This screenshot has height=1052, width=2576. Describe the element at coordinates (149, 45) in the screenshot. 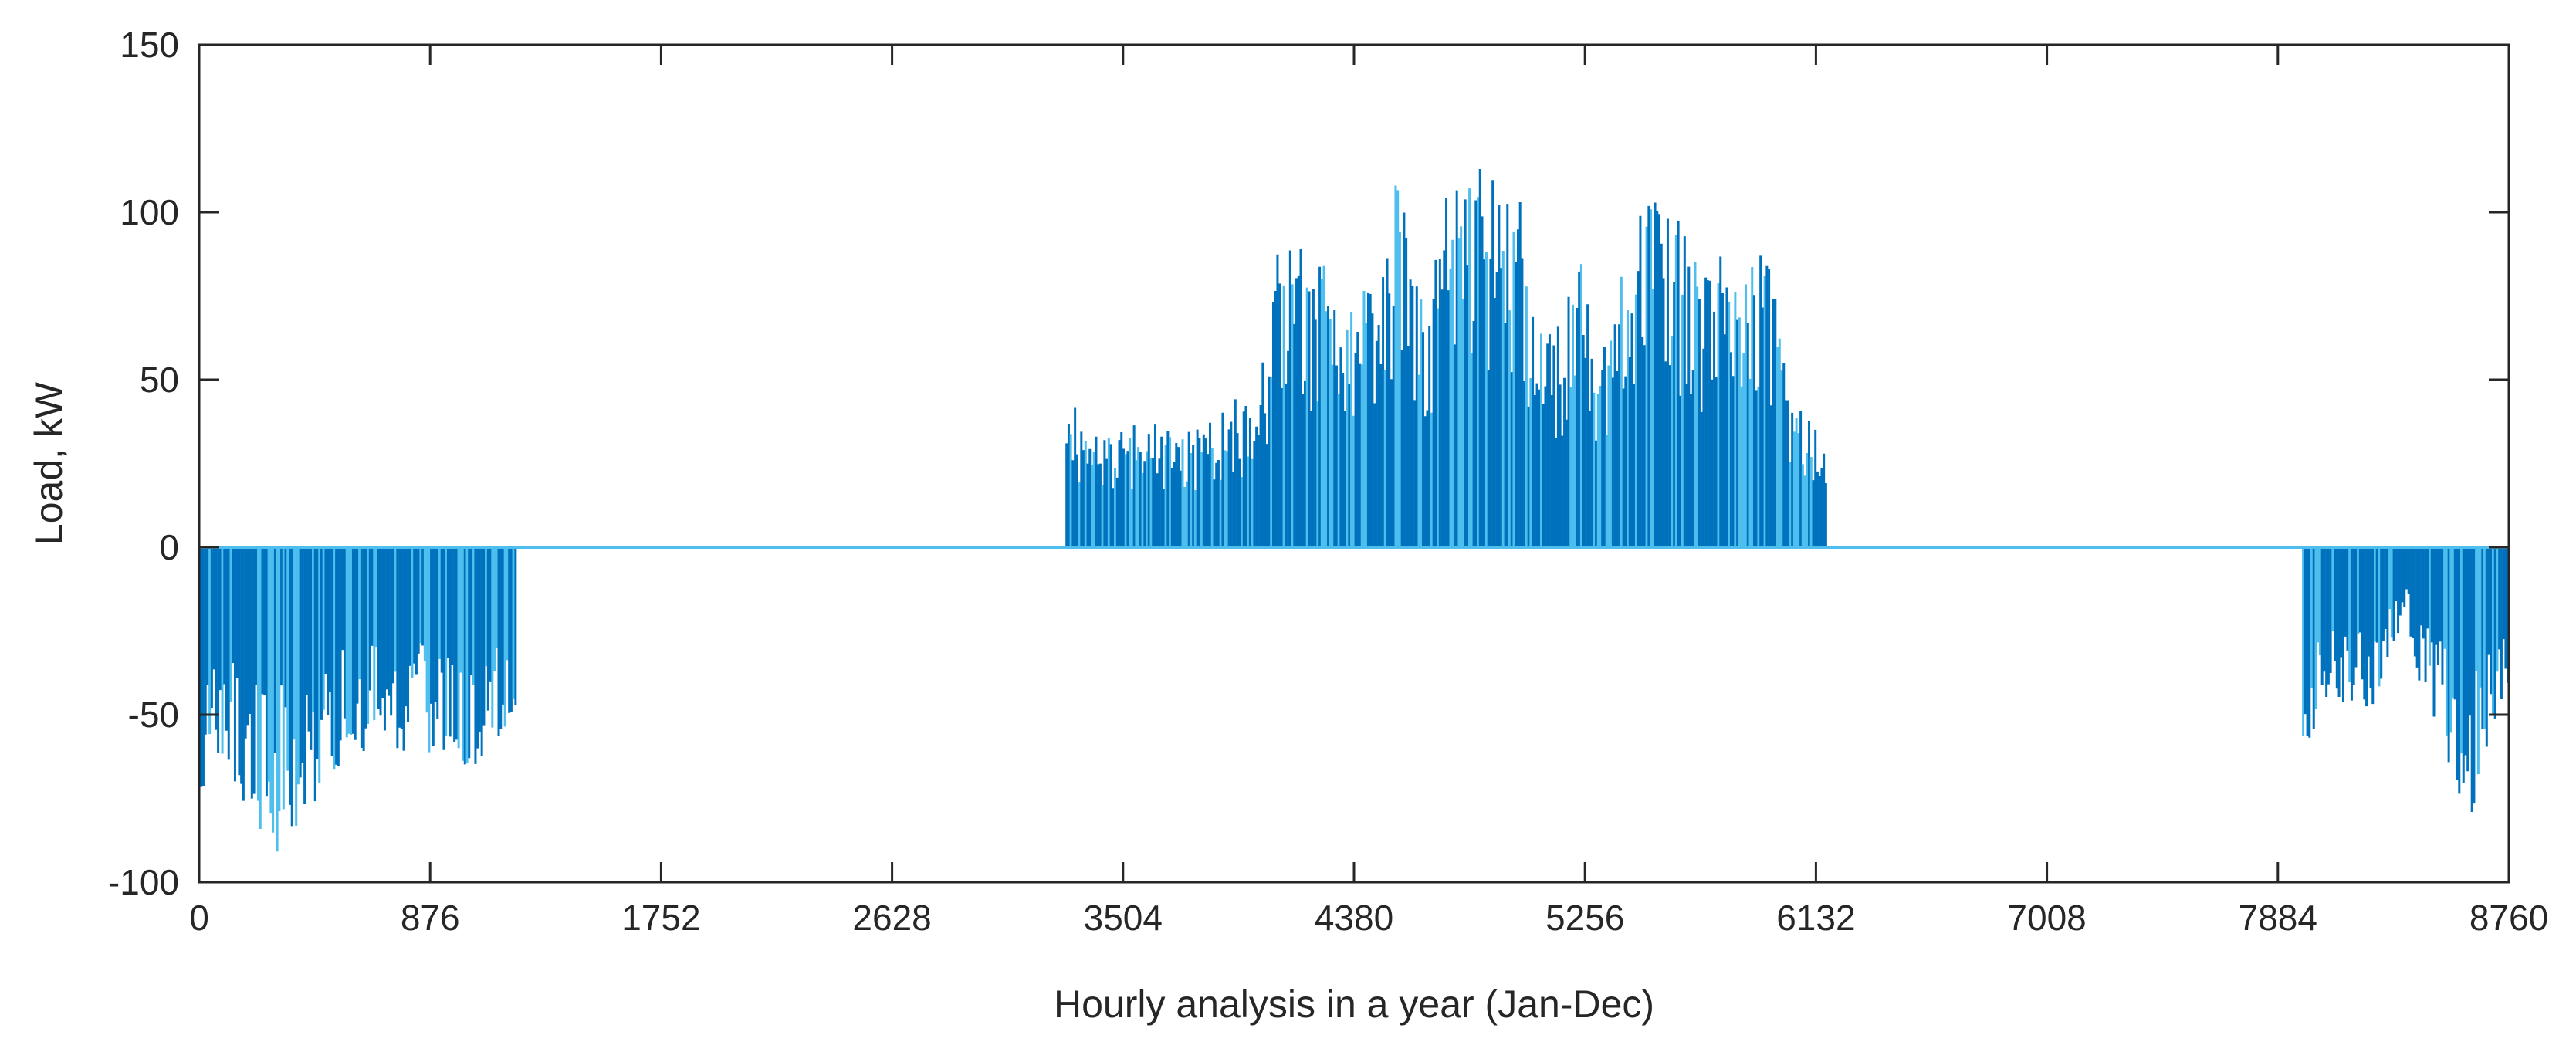

I see `y-tick-label: 150` at that location.